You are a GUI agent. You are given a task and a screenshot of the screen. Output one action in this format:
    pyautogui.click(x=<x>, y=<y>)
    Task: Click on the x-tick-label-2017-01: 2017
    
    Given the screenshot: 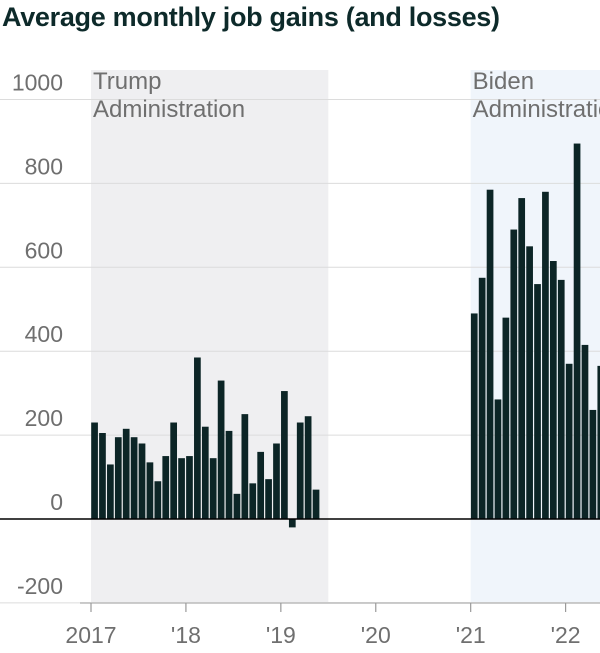 What is the action you would take?
    pyautogui.click(x=90, y=635)
    